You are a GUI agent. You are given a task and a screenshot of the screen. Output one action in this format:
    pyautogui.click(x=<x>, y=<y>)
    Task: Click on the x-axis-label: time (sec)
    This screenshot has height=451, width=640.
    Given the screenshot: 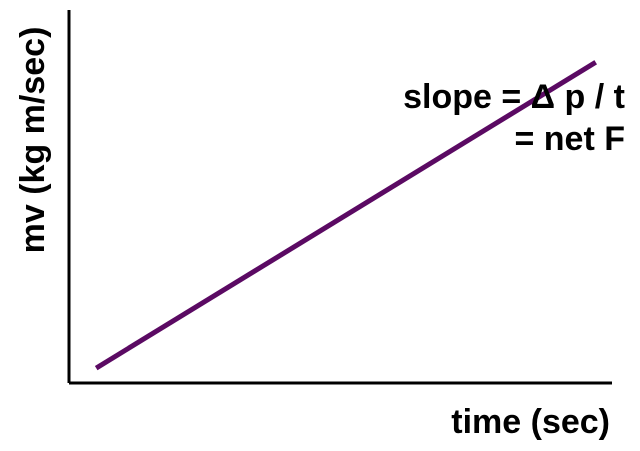 What is the action you would take?
    pyautogui.click(x=530, y=422)
    